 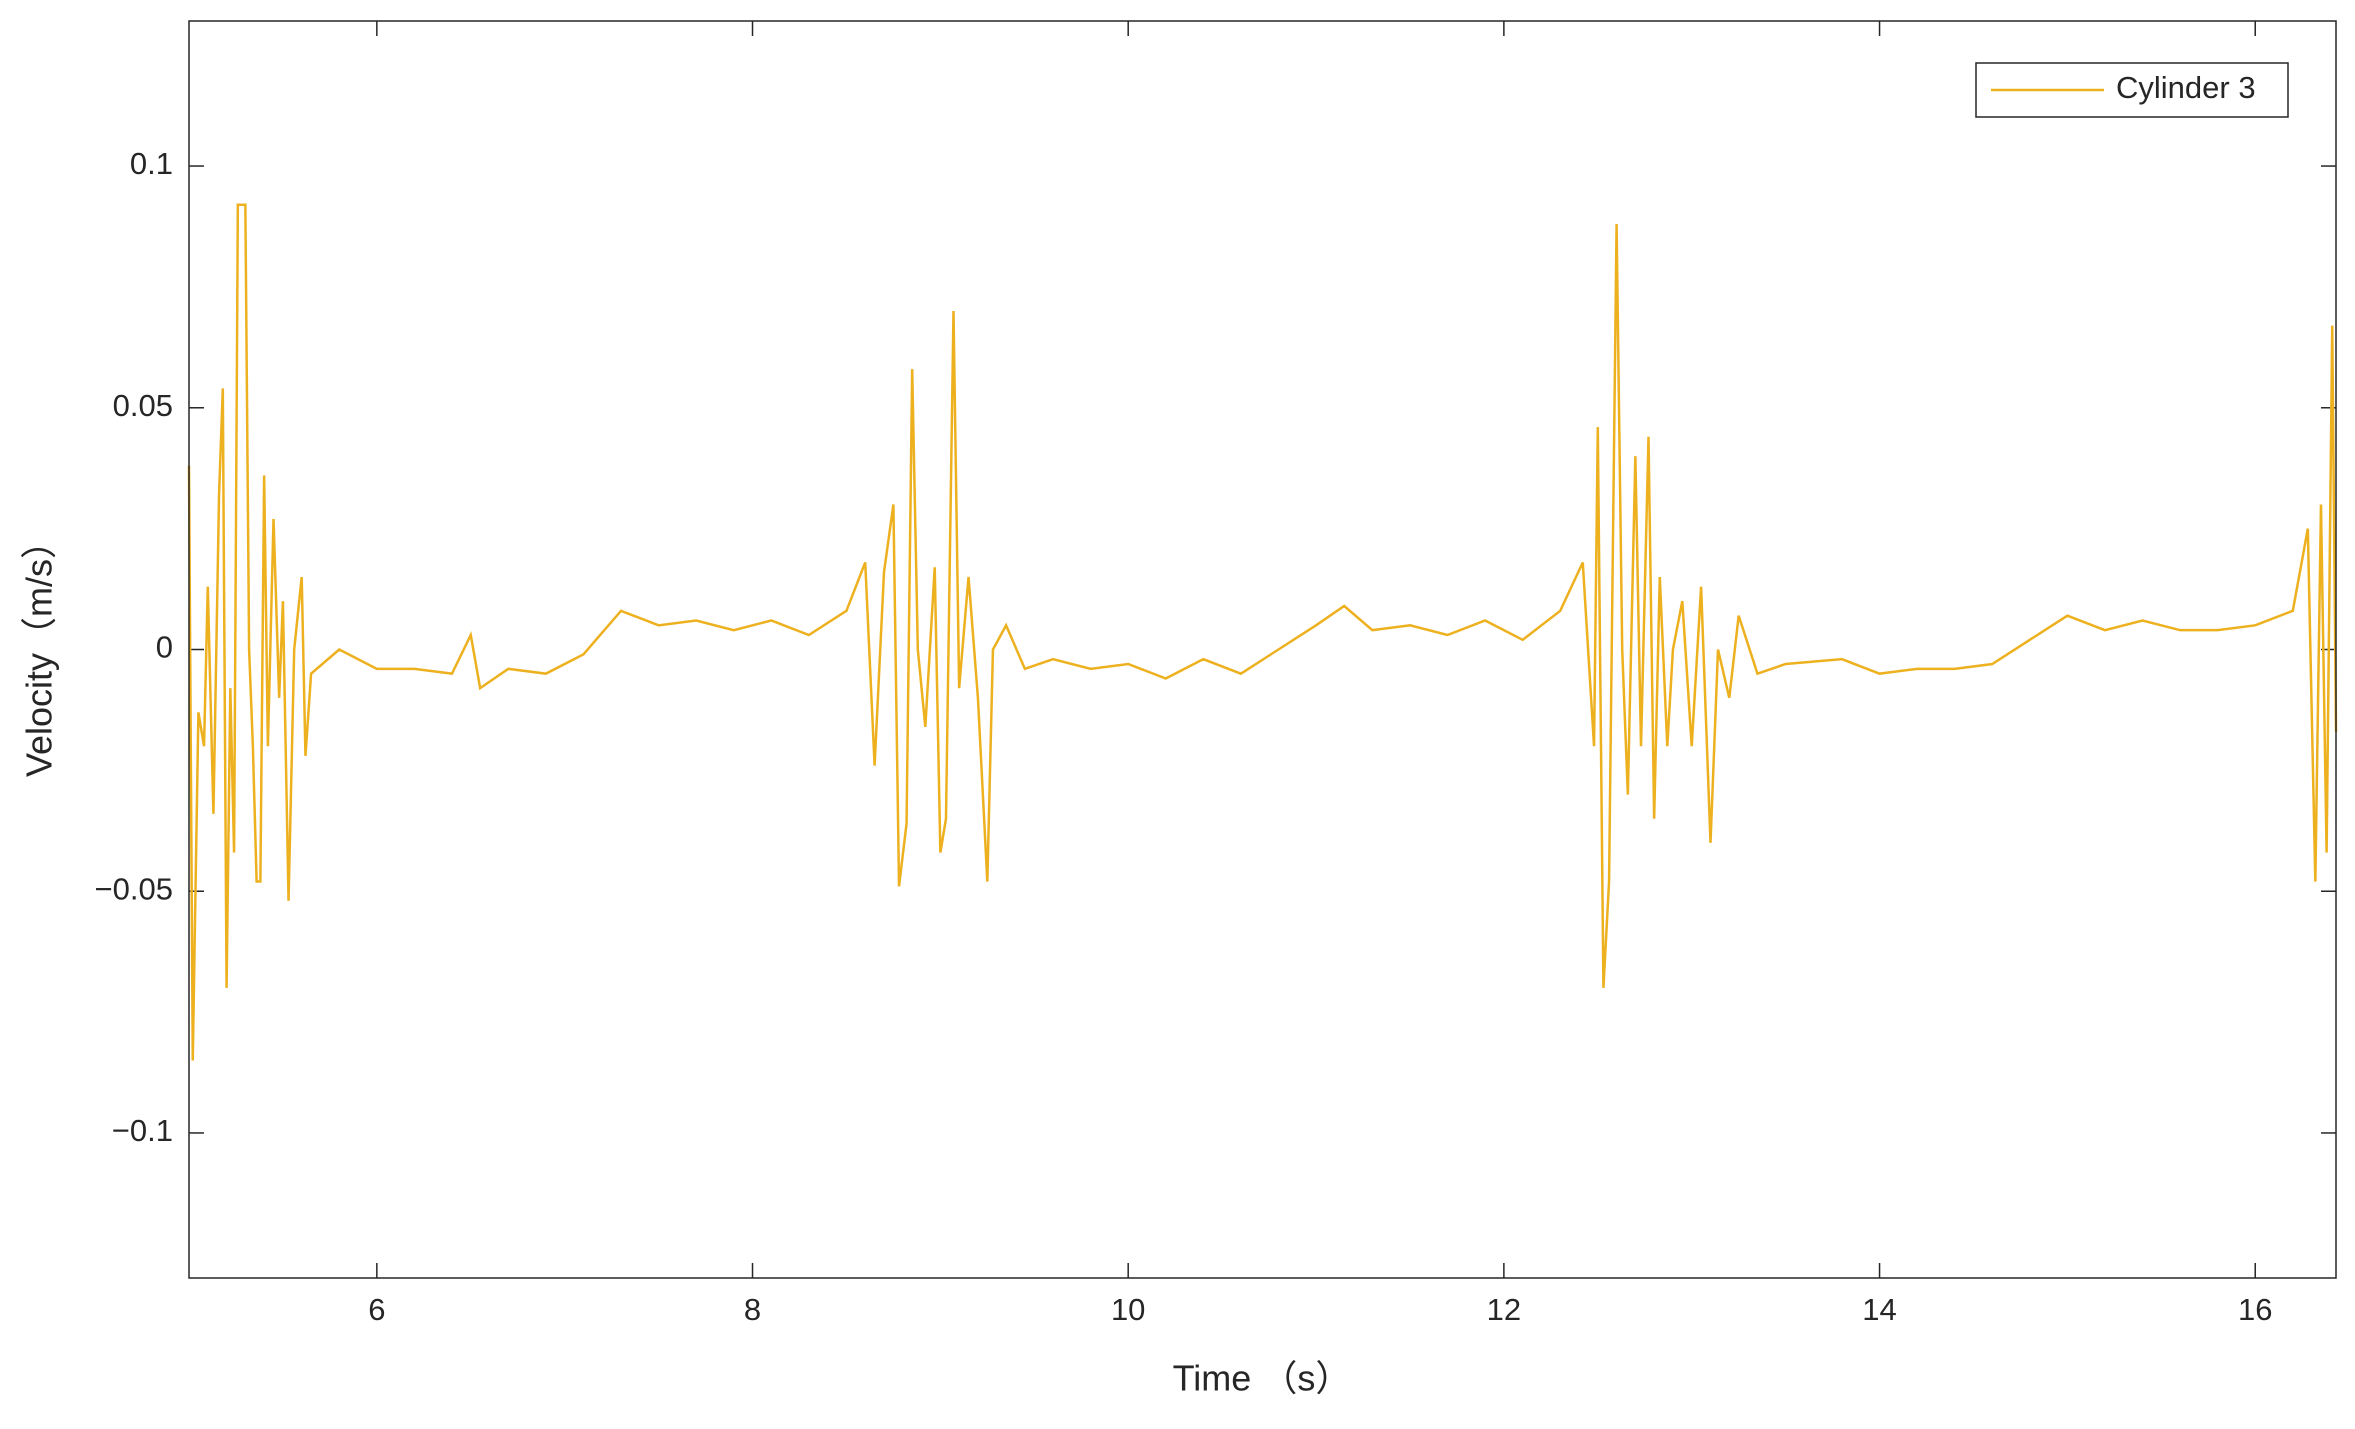 I want to click on y-axis-label: Velocity（m/s）, so click(x=39, y=650).